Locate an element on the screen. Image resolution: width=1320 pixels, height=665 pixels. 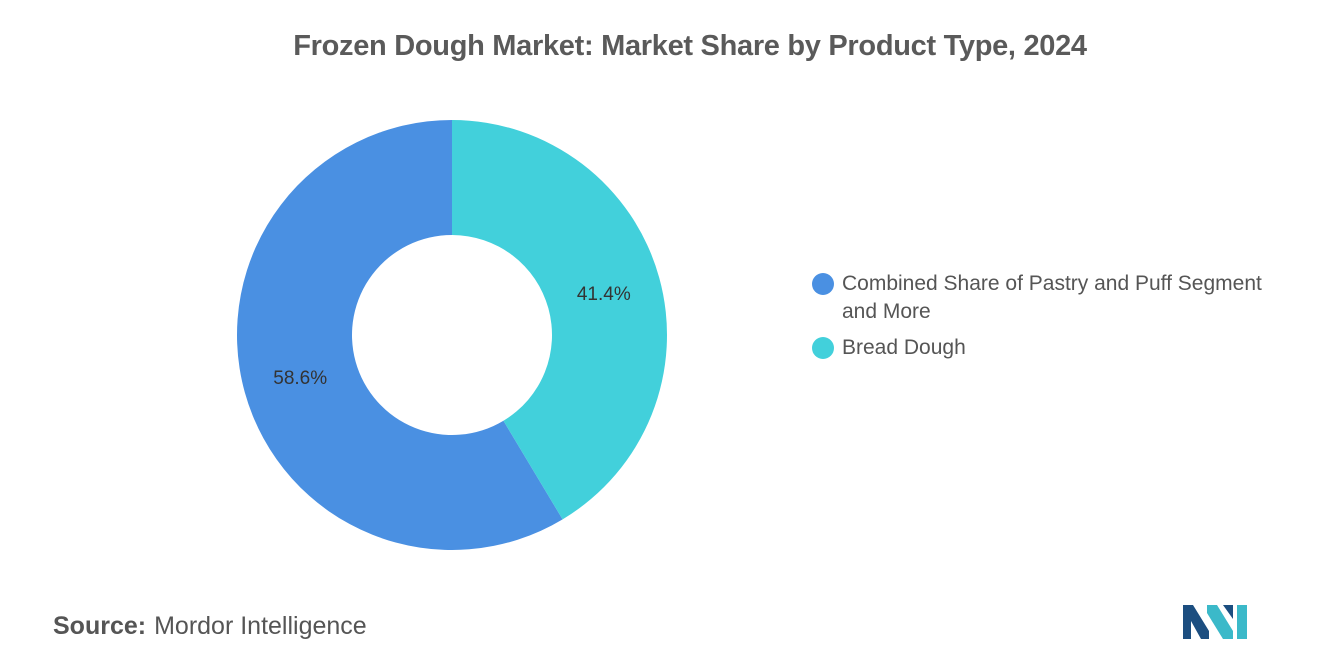
legend-swatch-pastry-puff is located at coordinates (823, 284).